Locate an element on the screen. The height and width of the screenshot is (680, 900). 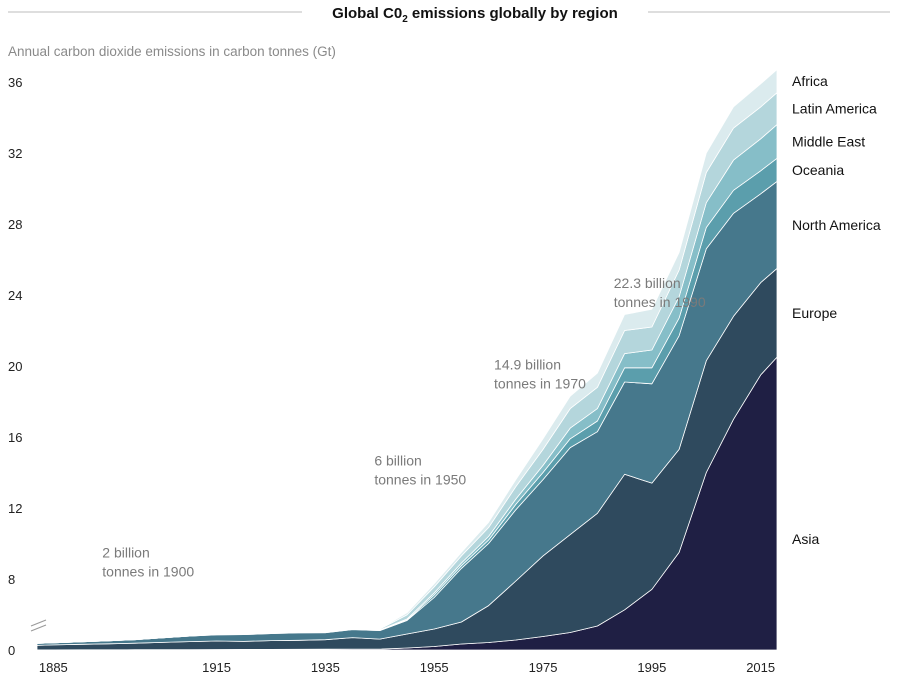
y-tick-label: 20 is located at coordinates (15, 366).